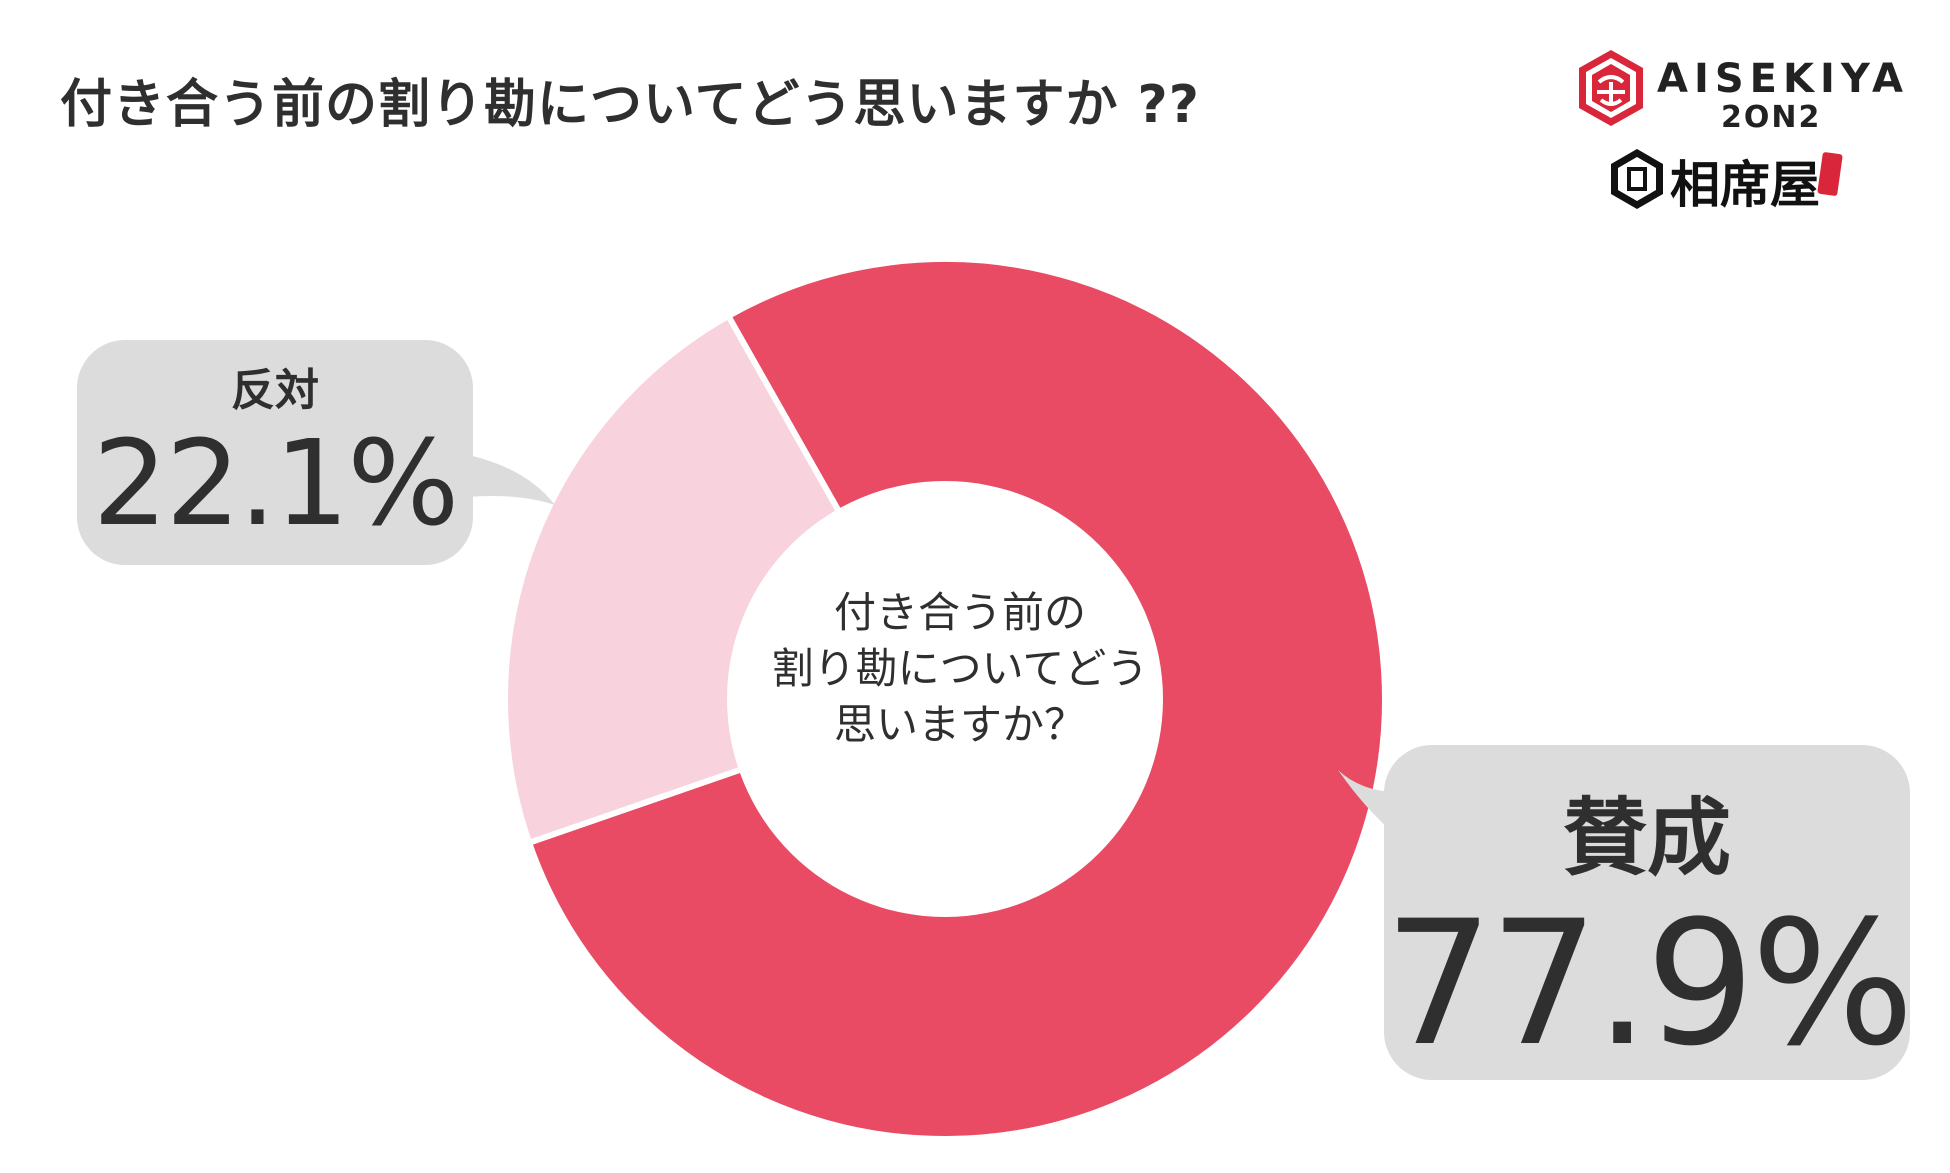  I want to click on brand-sub-en: 2ON2, so click(1771, 117).